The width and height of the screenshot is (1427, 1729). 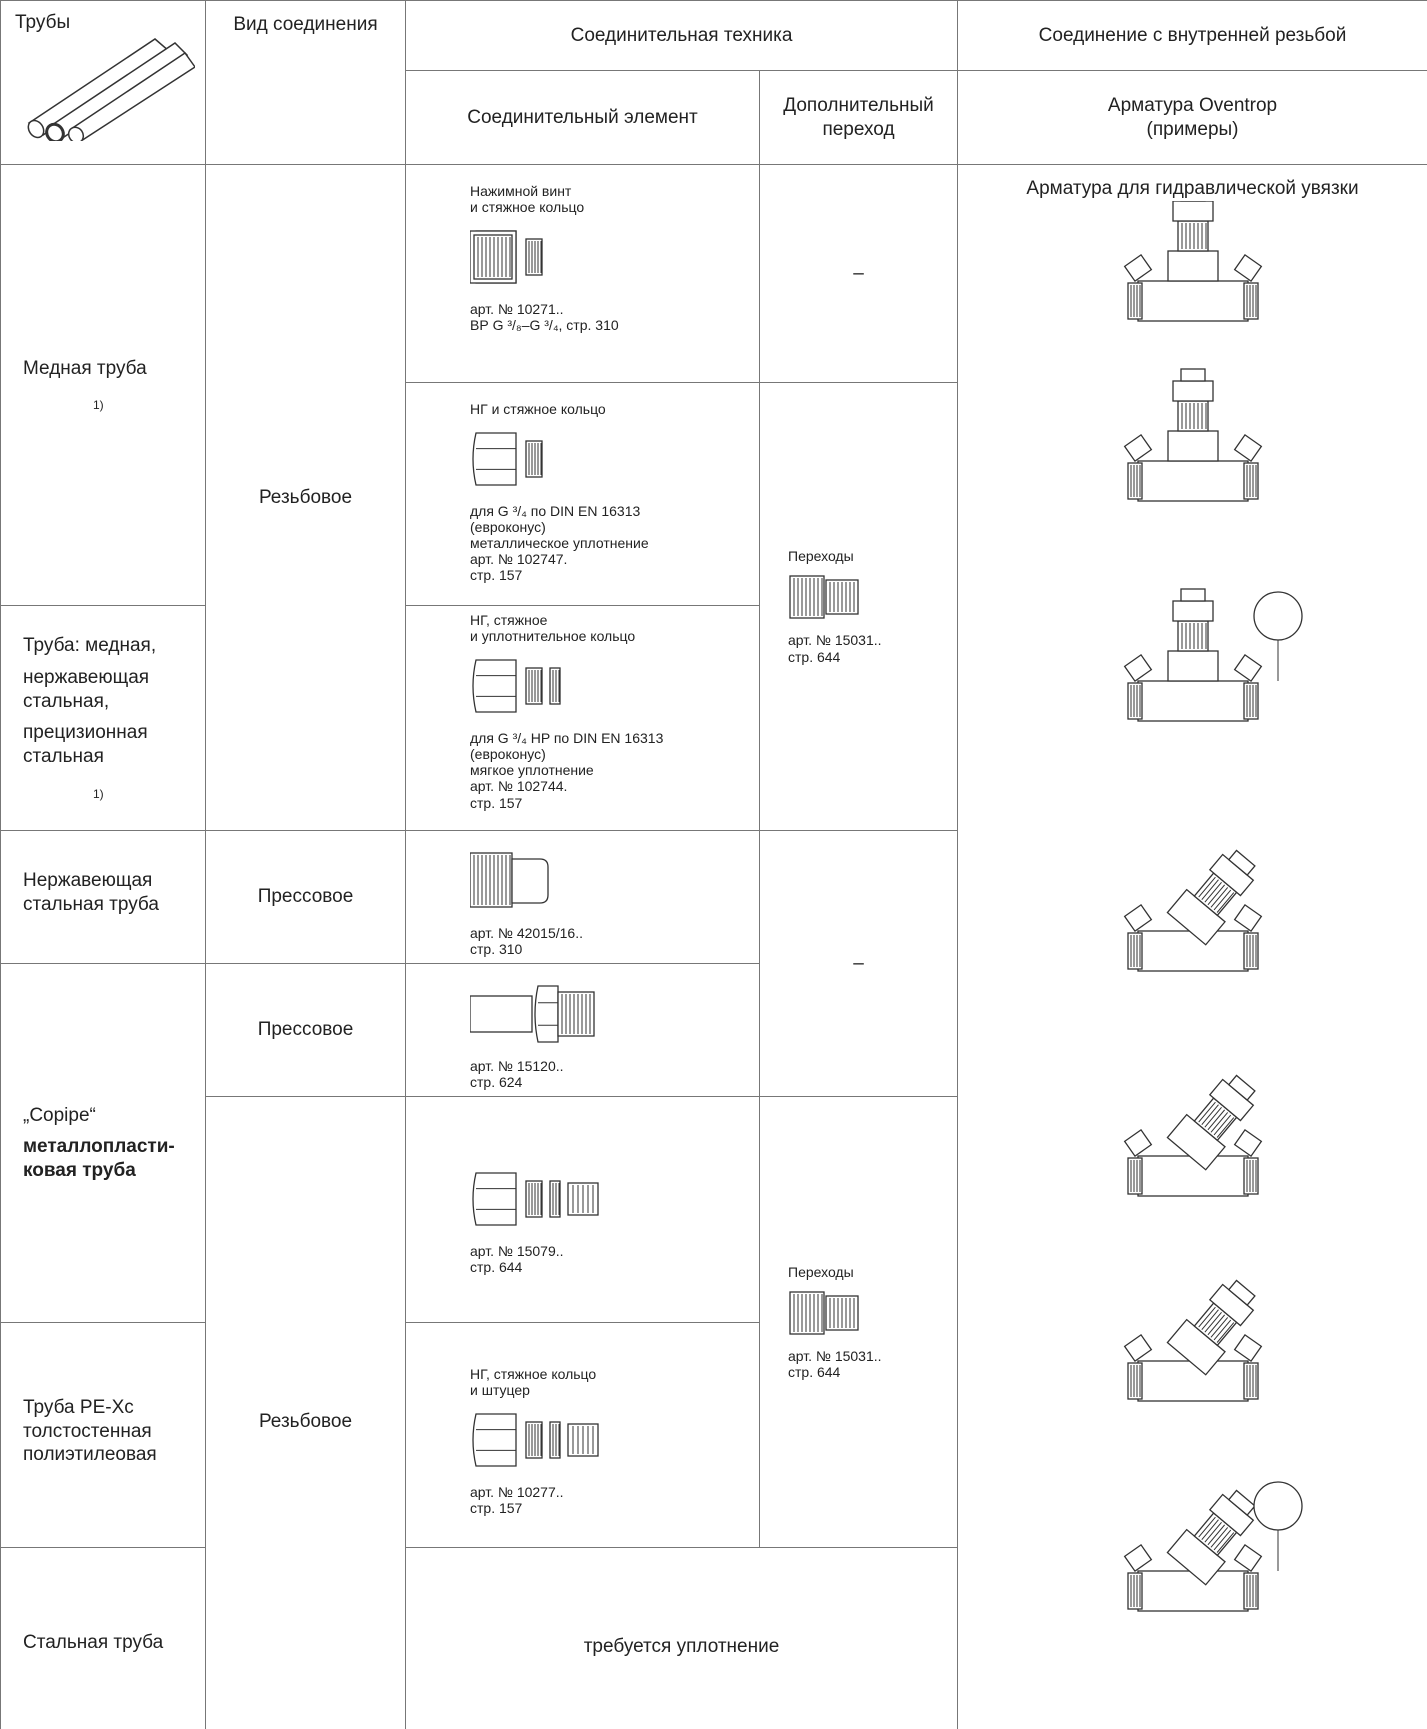 What do you see at coordinates (99, 1147) in the screenshot?
I see `pipe-label-bold: металлопласти-` at bounding box center [99, 1147].